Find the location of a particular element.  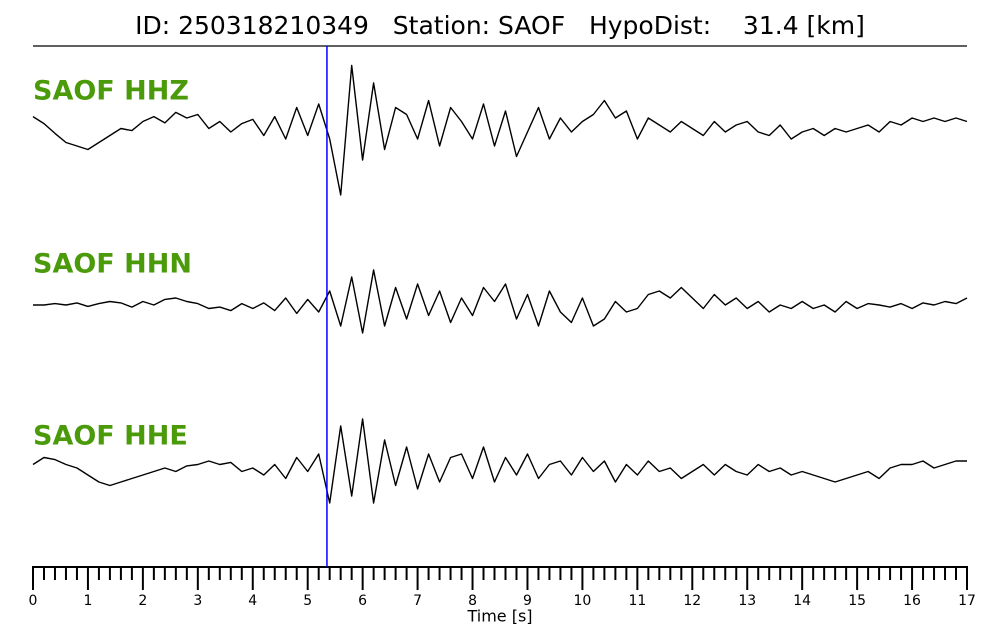

x-tick-label: 12 is located at coordinates (692, 601).